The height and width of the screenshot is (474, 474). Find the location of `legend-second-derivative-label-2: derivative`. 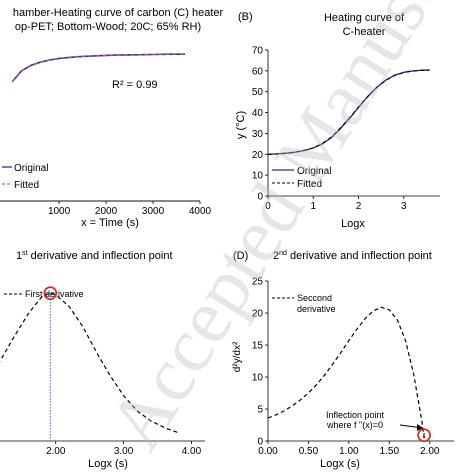

legend-second-derivative-label-2: derivative is located at coordinates (316, 309).